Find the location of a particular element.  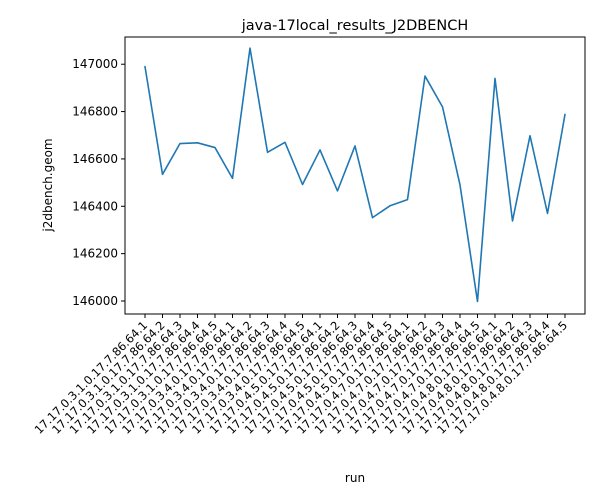

y-axis-label: j2dbench.geom is located at coordinates (48, 185).